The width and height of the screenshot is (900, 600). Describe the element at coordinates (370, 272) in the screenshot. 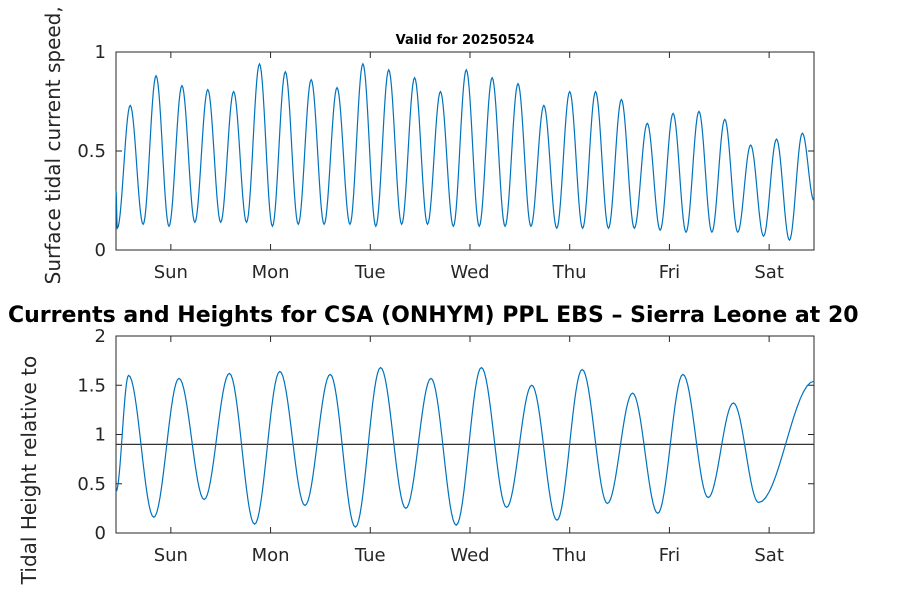

I see `current-speed-x-tick-label: Tue` at that location.